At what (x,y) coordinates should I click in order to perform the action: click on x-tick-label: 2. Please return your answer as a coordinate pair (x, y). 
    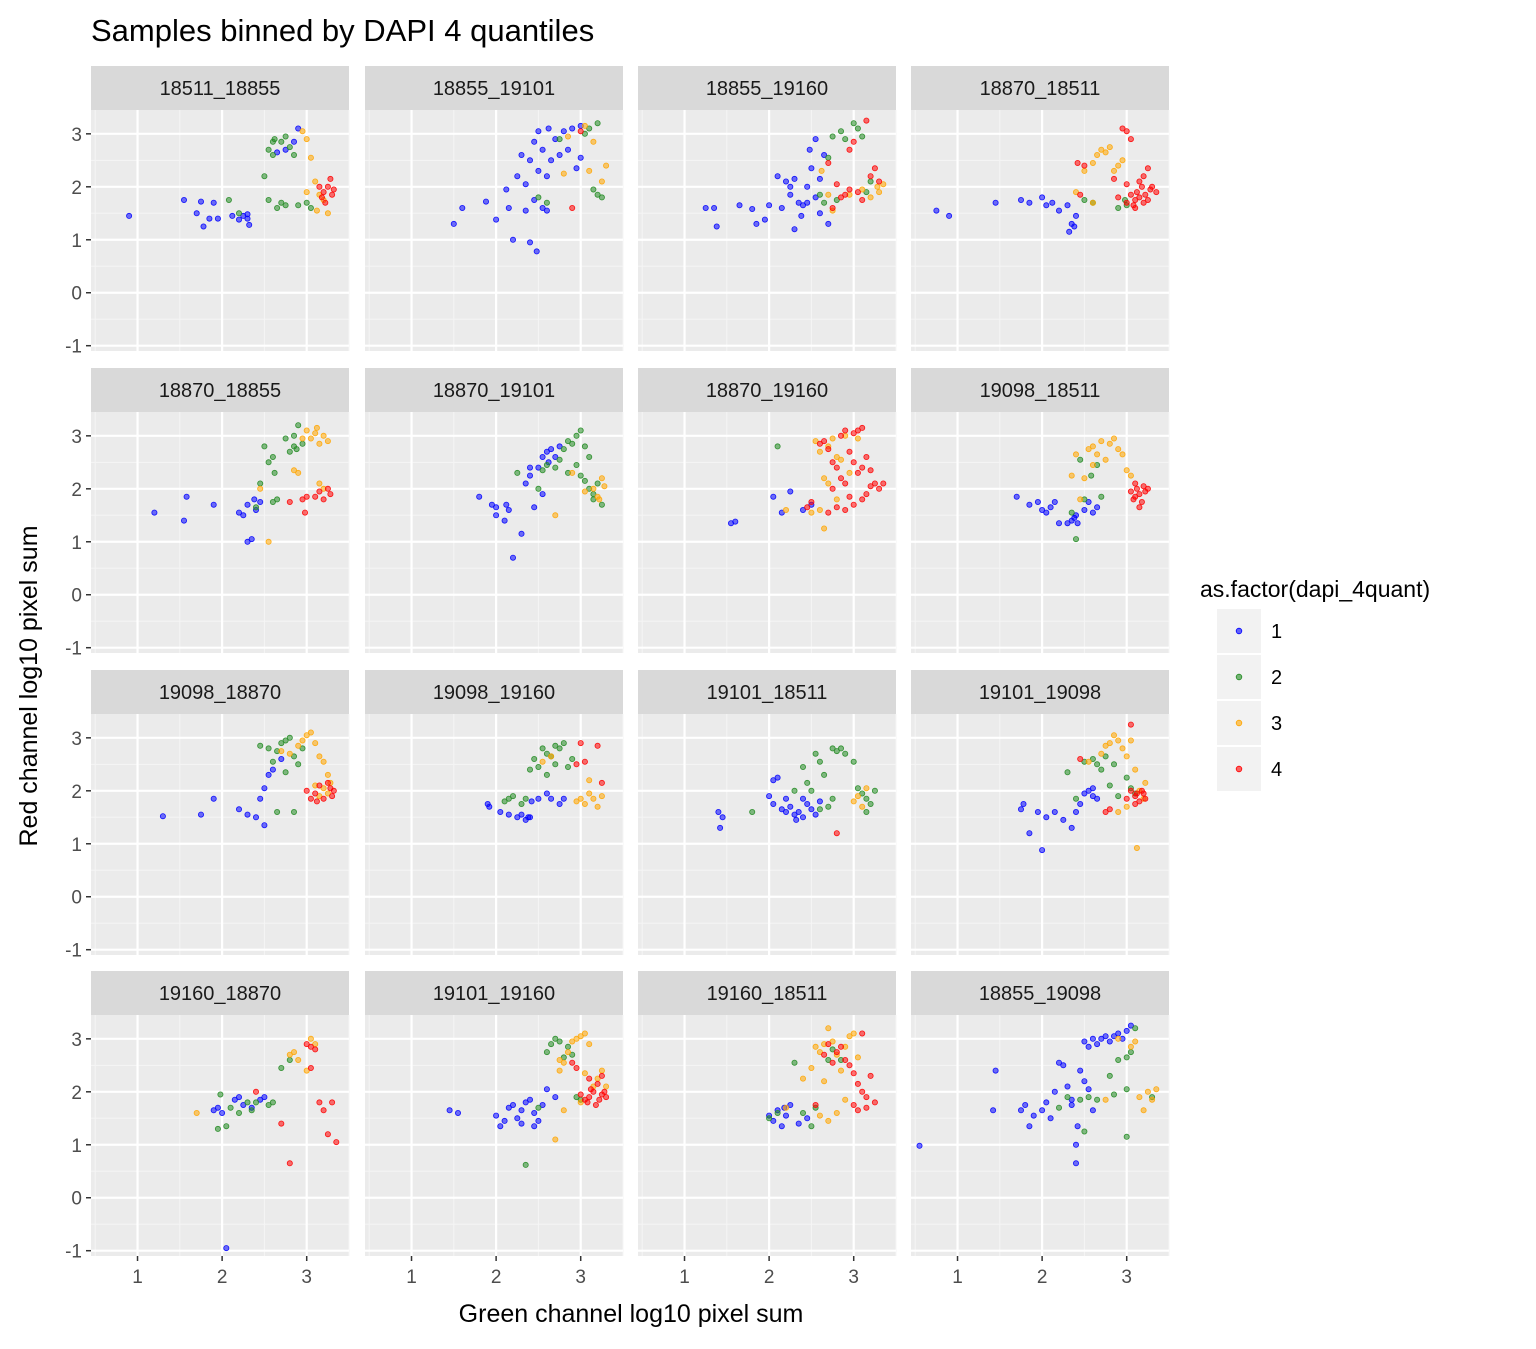
    Looking at the image, I should click on (769, 1277).